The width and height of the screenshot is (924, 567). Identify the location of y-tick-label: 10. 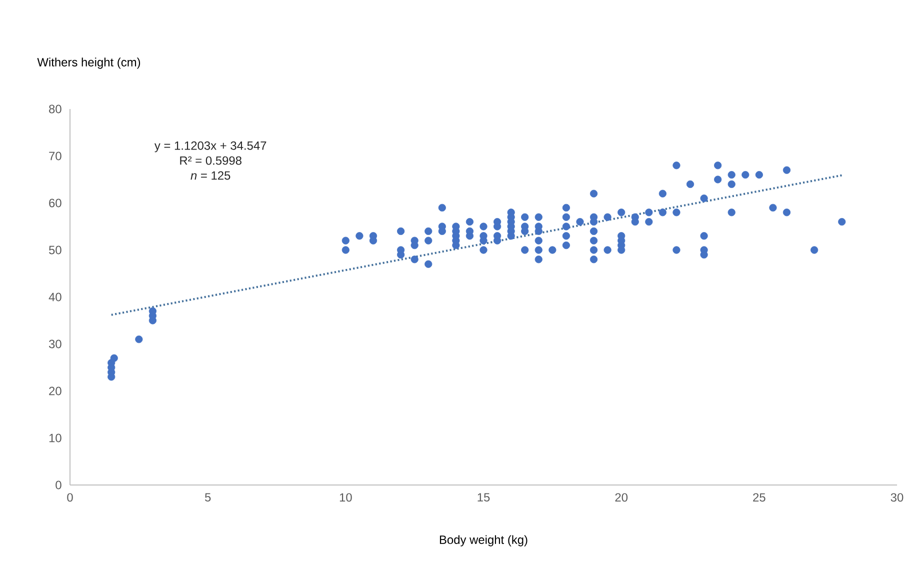
(55, 438).